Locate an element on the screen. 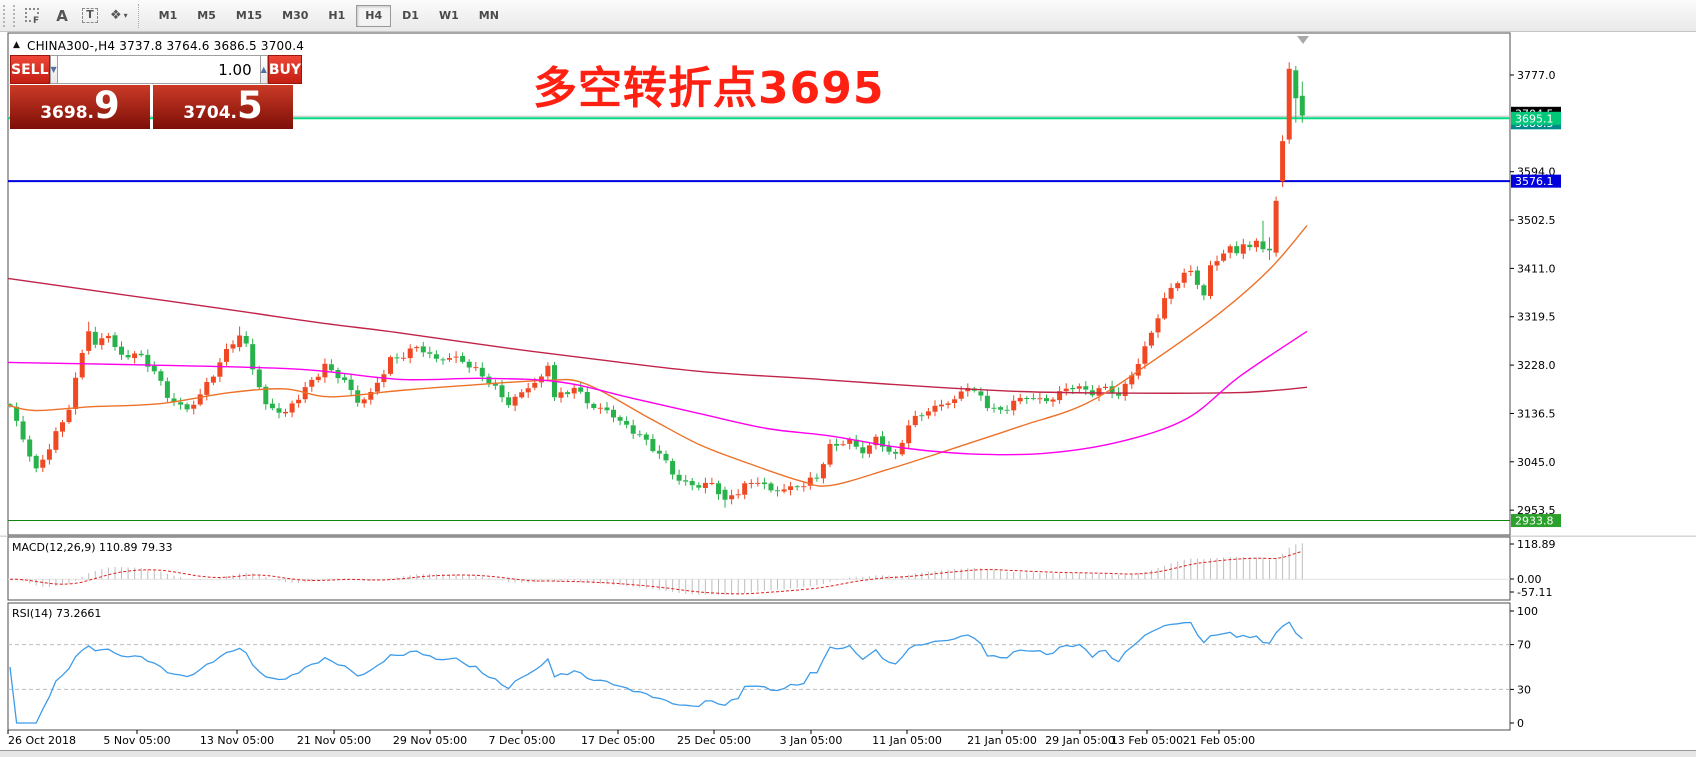 Image resolution: width=1696 pixels, height=757 pixels. bid-price-display: 3698 .9 is located at coordinates (80, 107).